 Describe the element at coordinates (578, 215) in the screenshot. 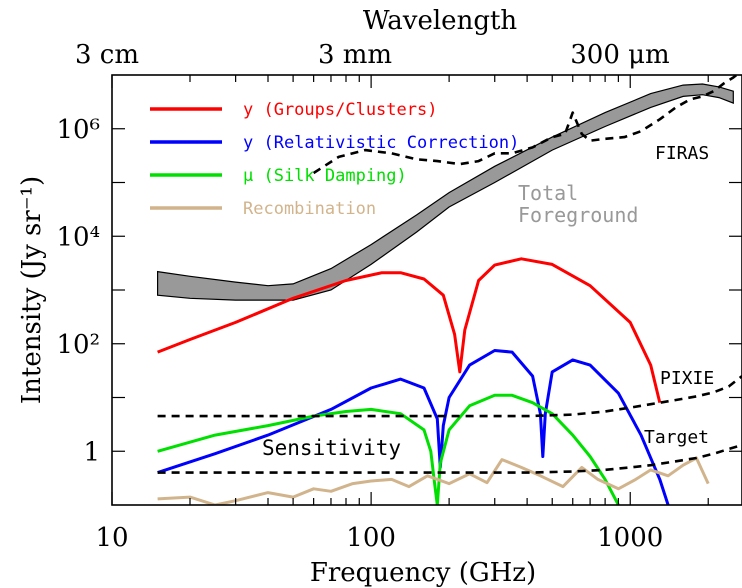

I see `total-foreground-label: Foreground` at that location.